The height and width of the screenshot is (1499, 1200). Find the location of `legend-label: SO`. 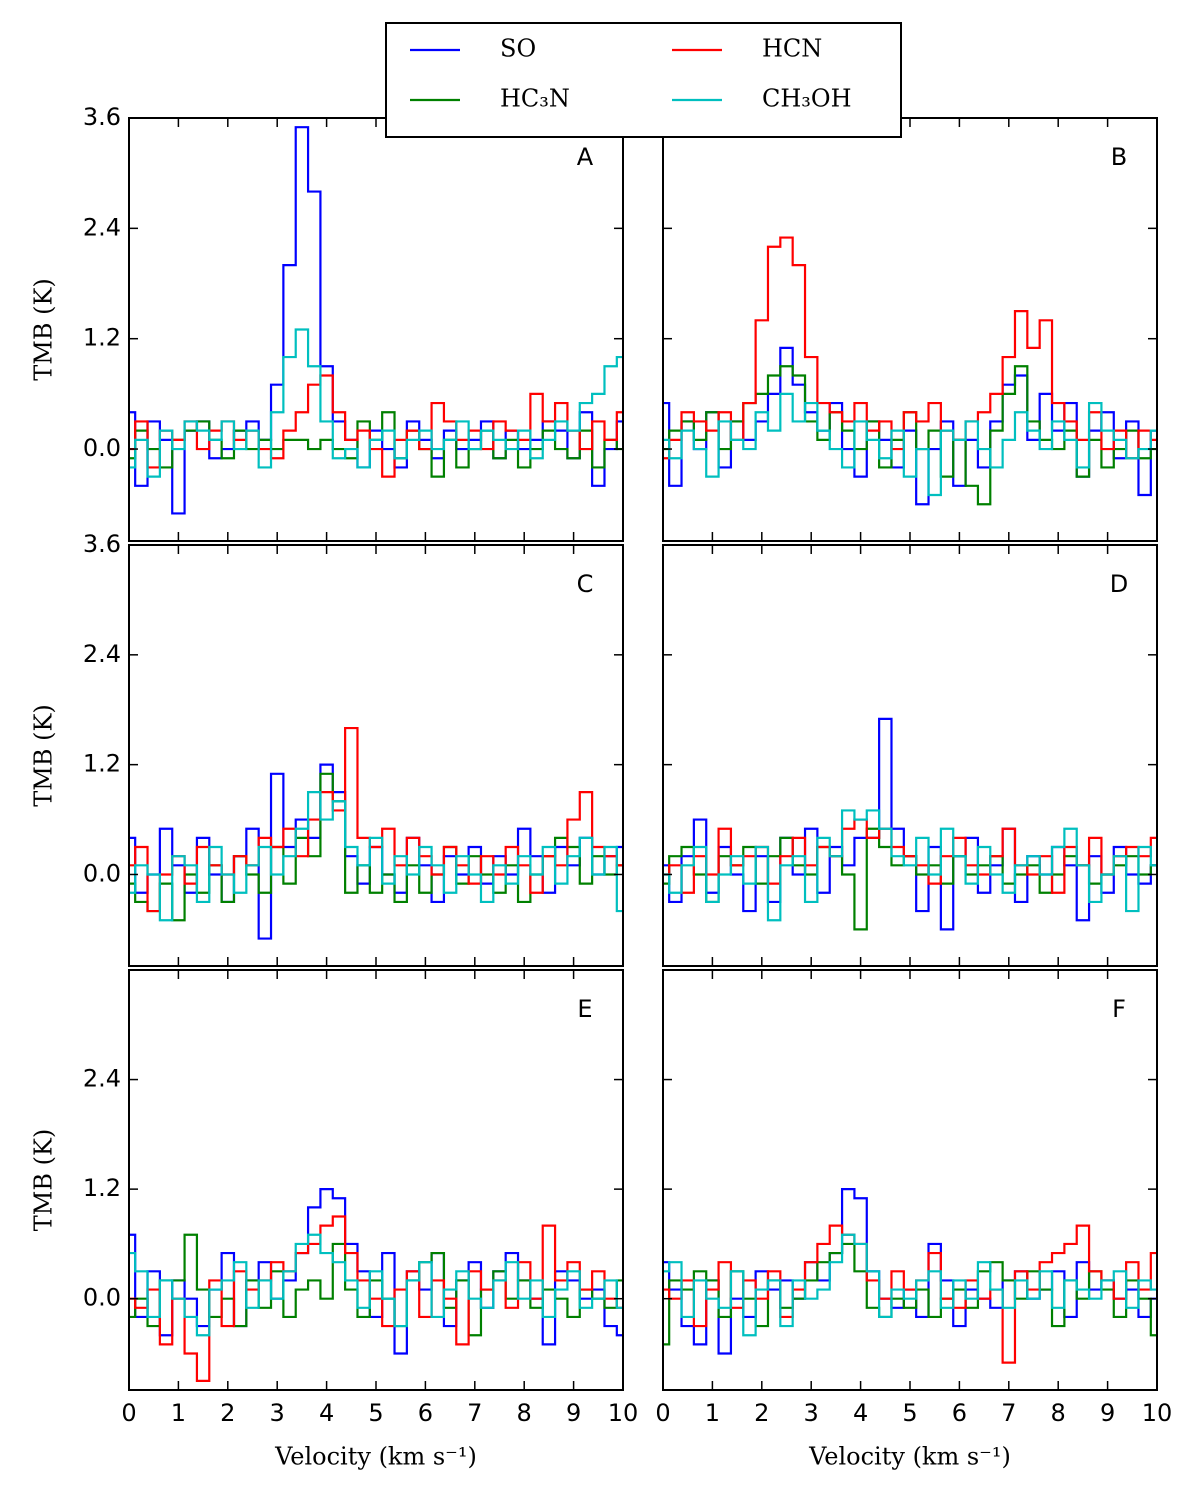

legend-label: SO is located at coordinates (518, 49).